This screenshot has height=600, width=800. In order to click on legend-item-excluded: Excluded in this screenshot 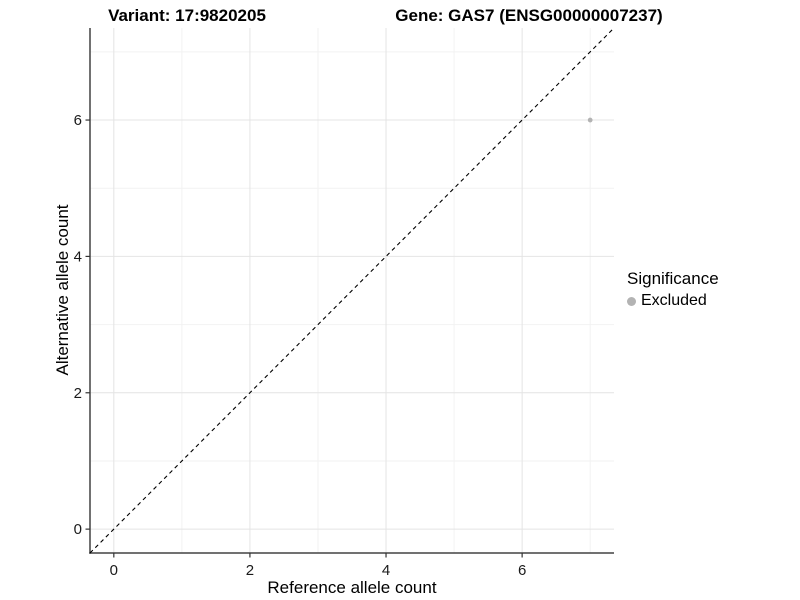, I will do `click(673, 301)`.